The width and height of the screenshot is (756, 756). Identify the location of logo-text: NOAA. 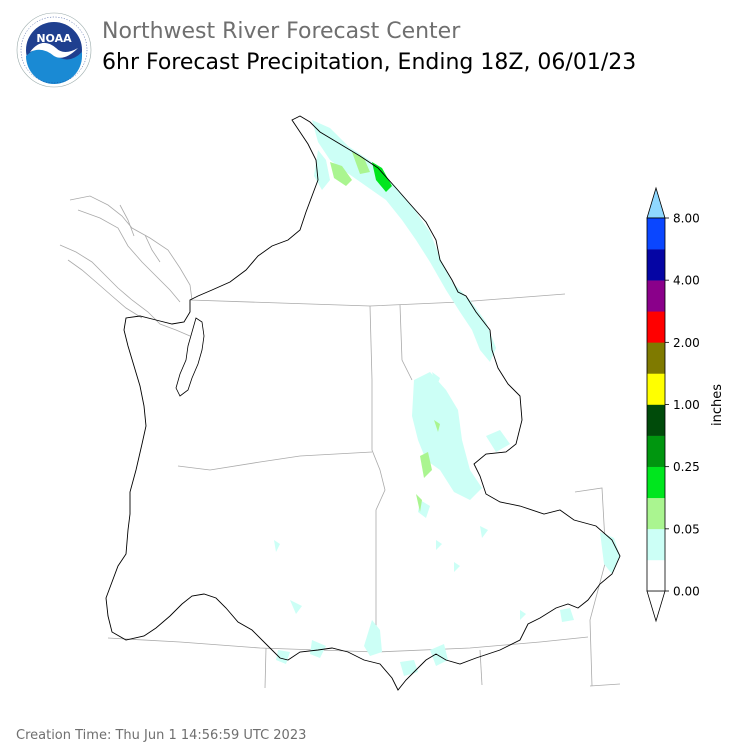
(54, 38).